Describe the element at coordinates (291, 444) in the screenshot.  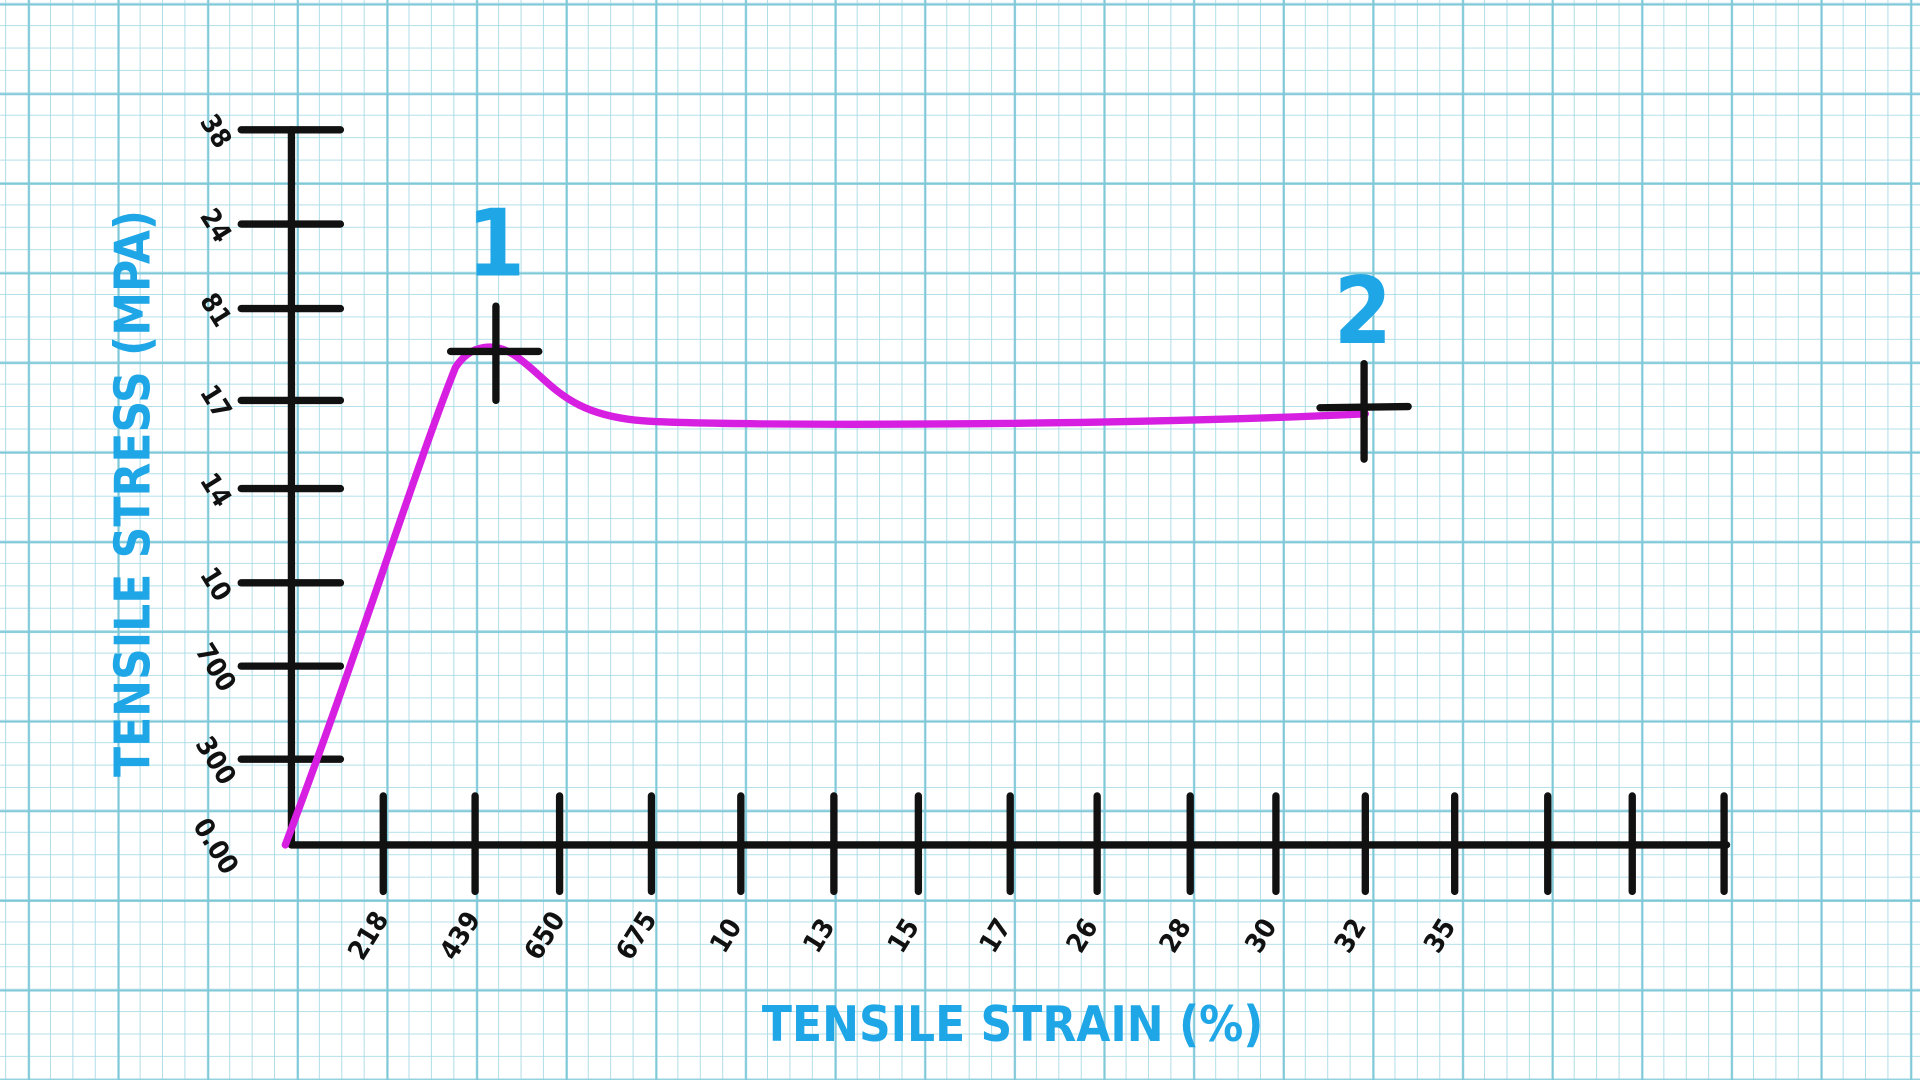
I see `y-ticks` at that location.